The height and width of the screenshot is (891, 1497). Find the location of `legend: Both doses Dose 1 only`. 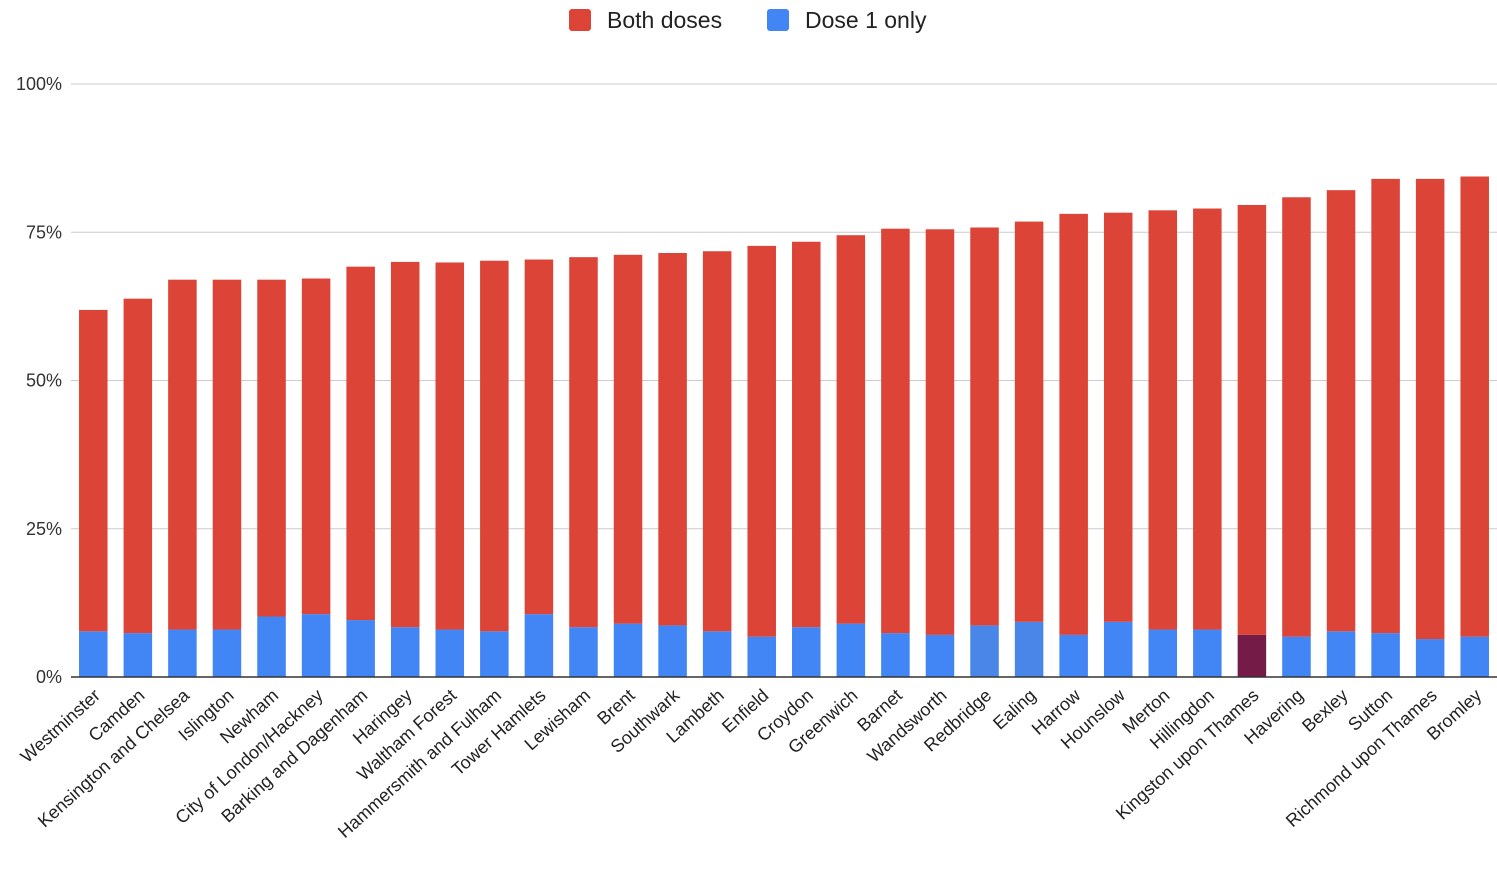

legend: Both doses Dose 1 only is located at coordinates (748, 20).